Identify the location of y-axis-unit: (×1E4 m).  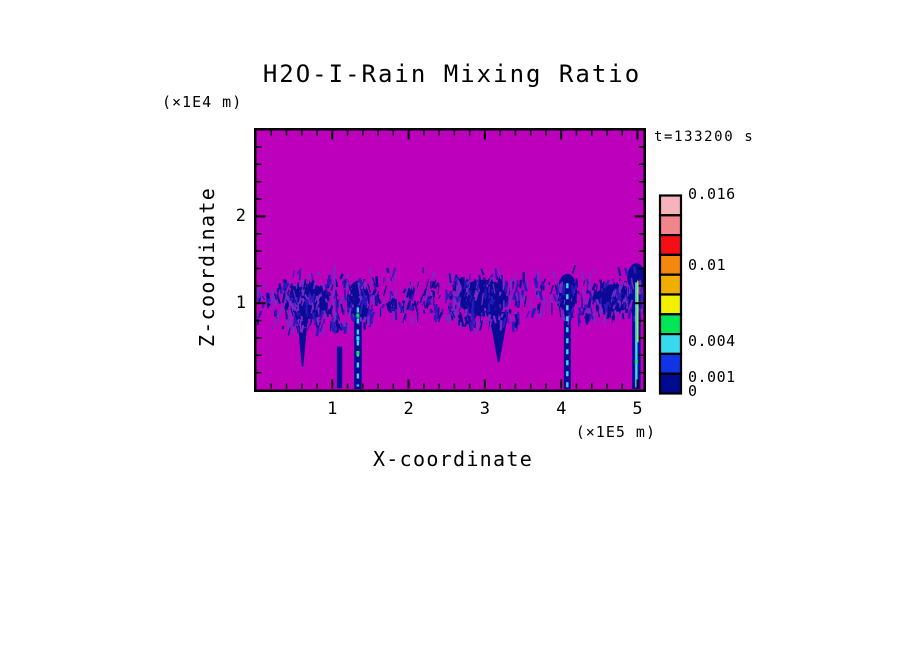
(202, 102).